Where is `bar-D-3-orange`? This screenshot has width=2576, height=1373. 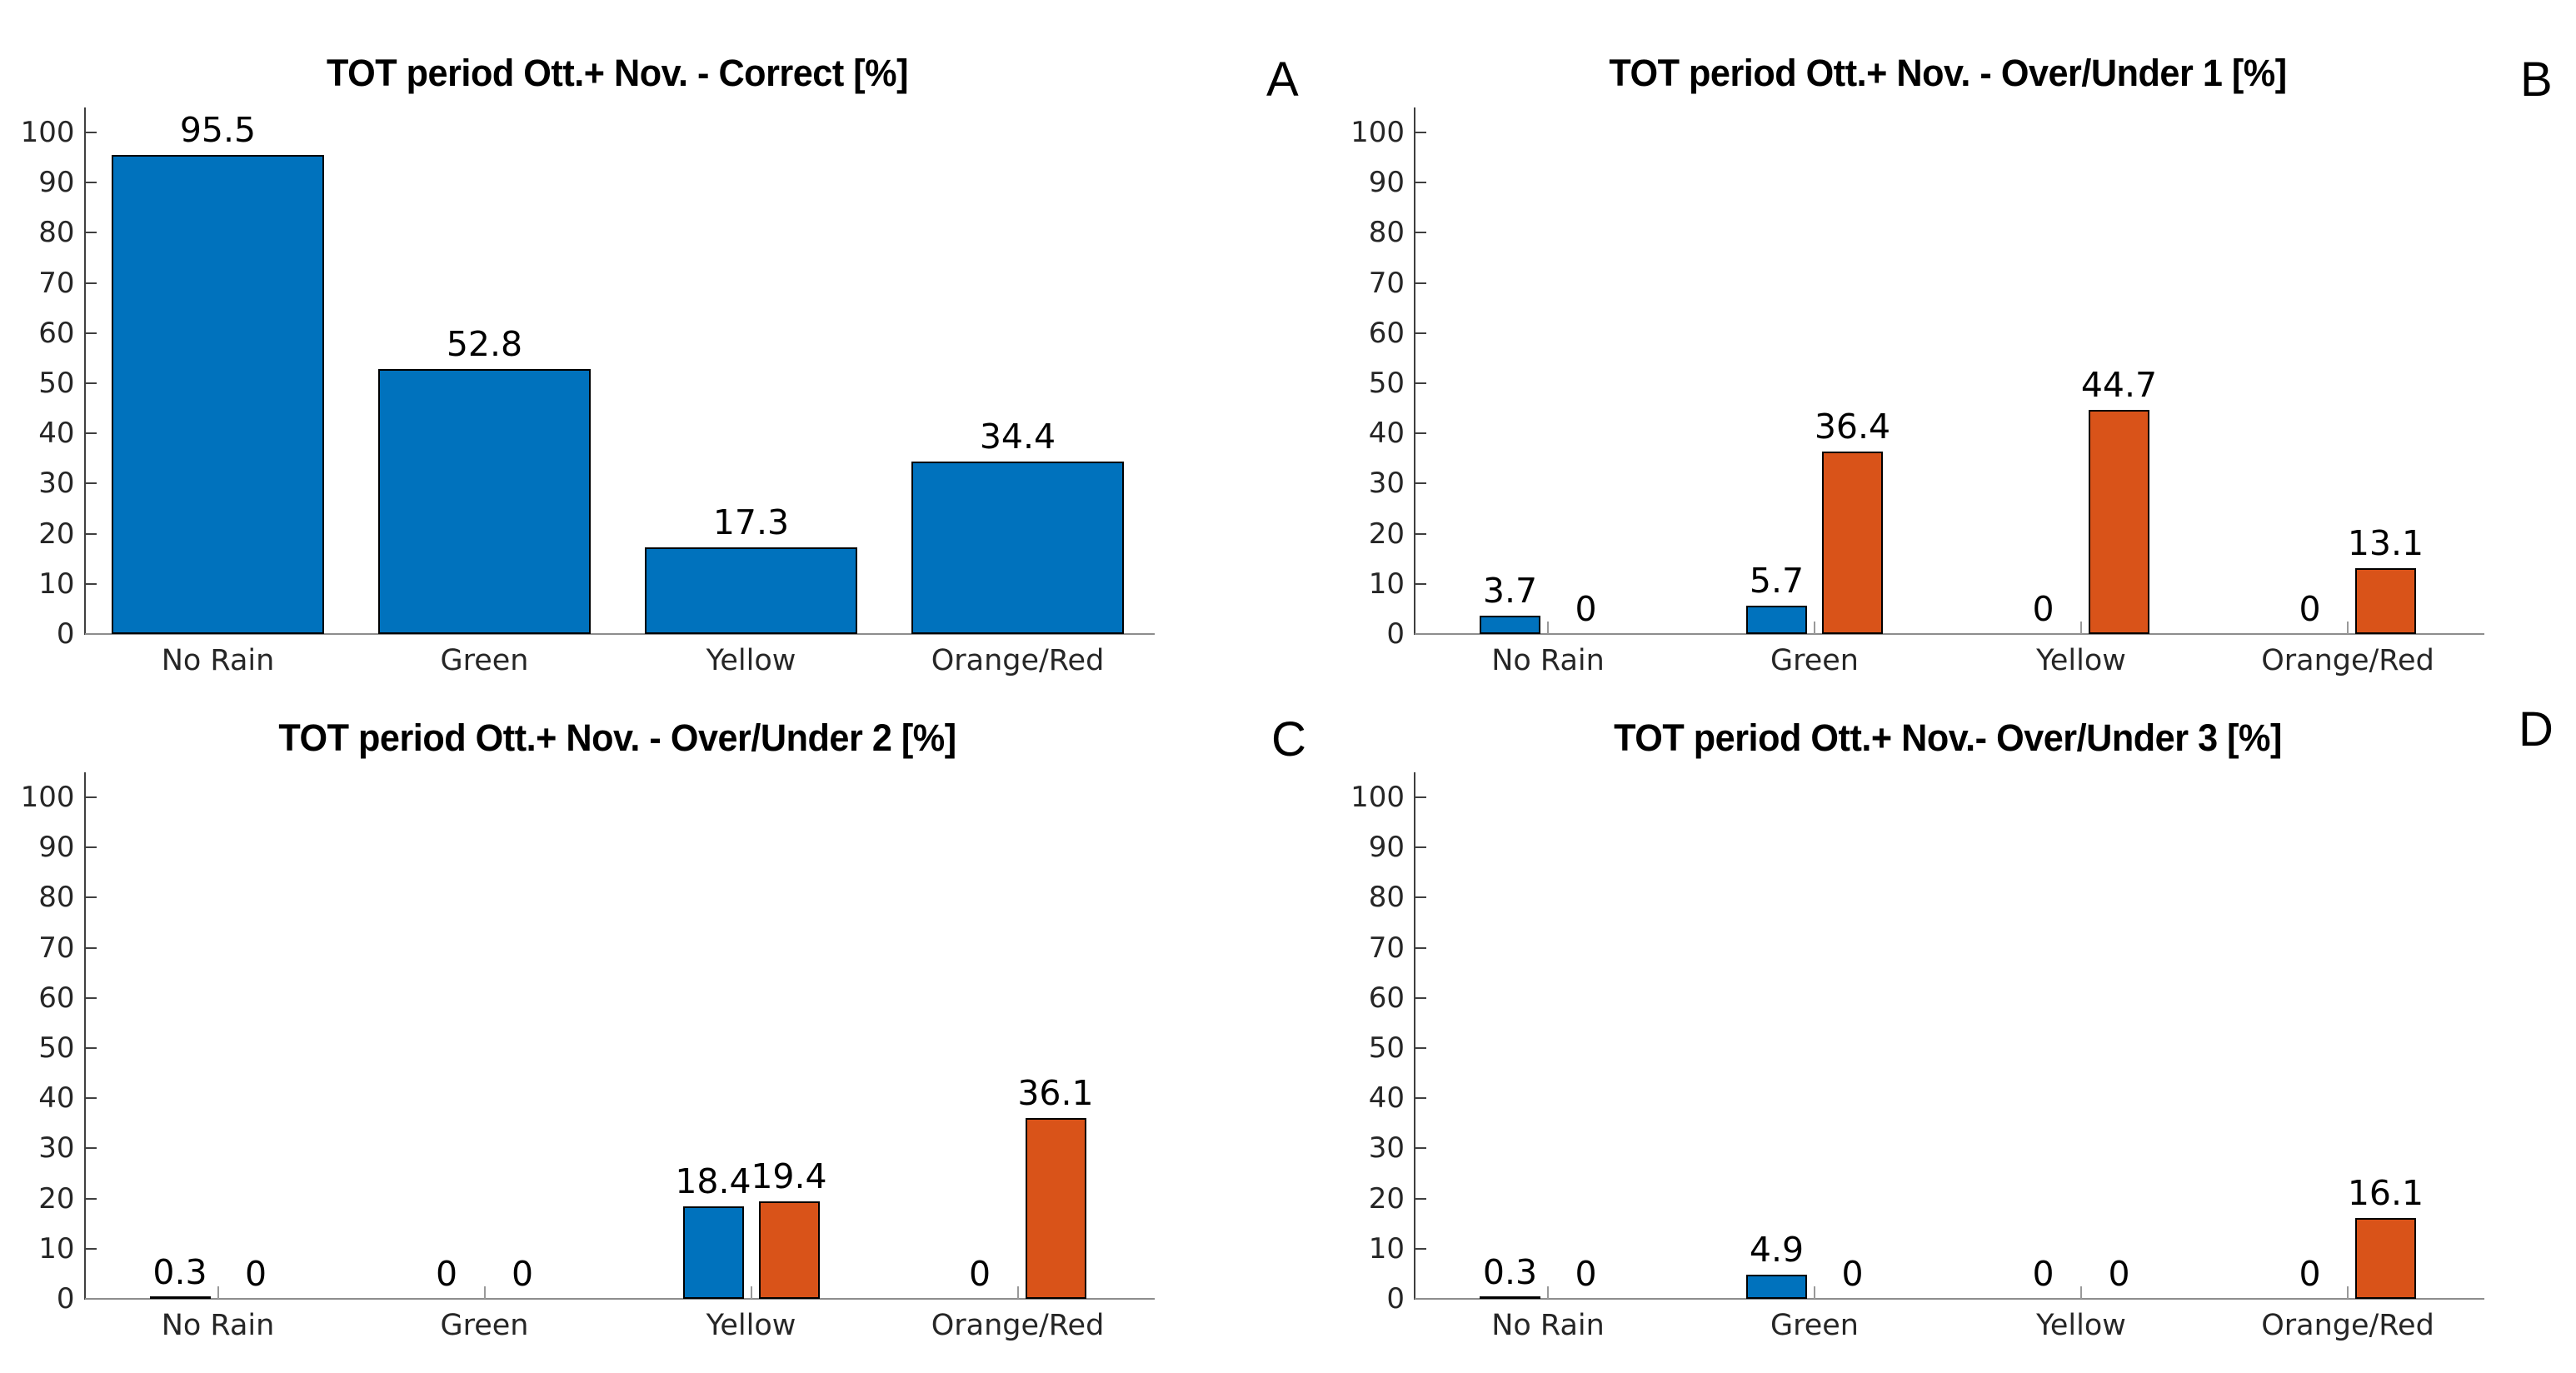 bar-D-3-orange is located at coordinates (2385, 1259).